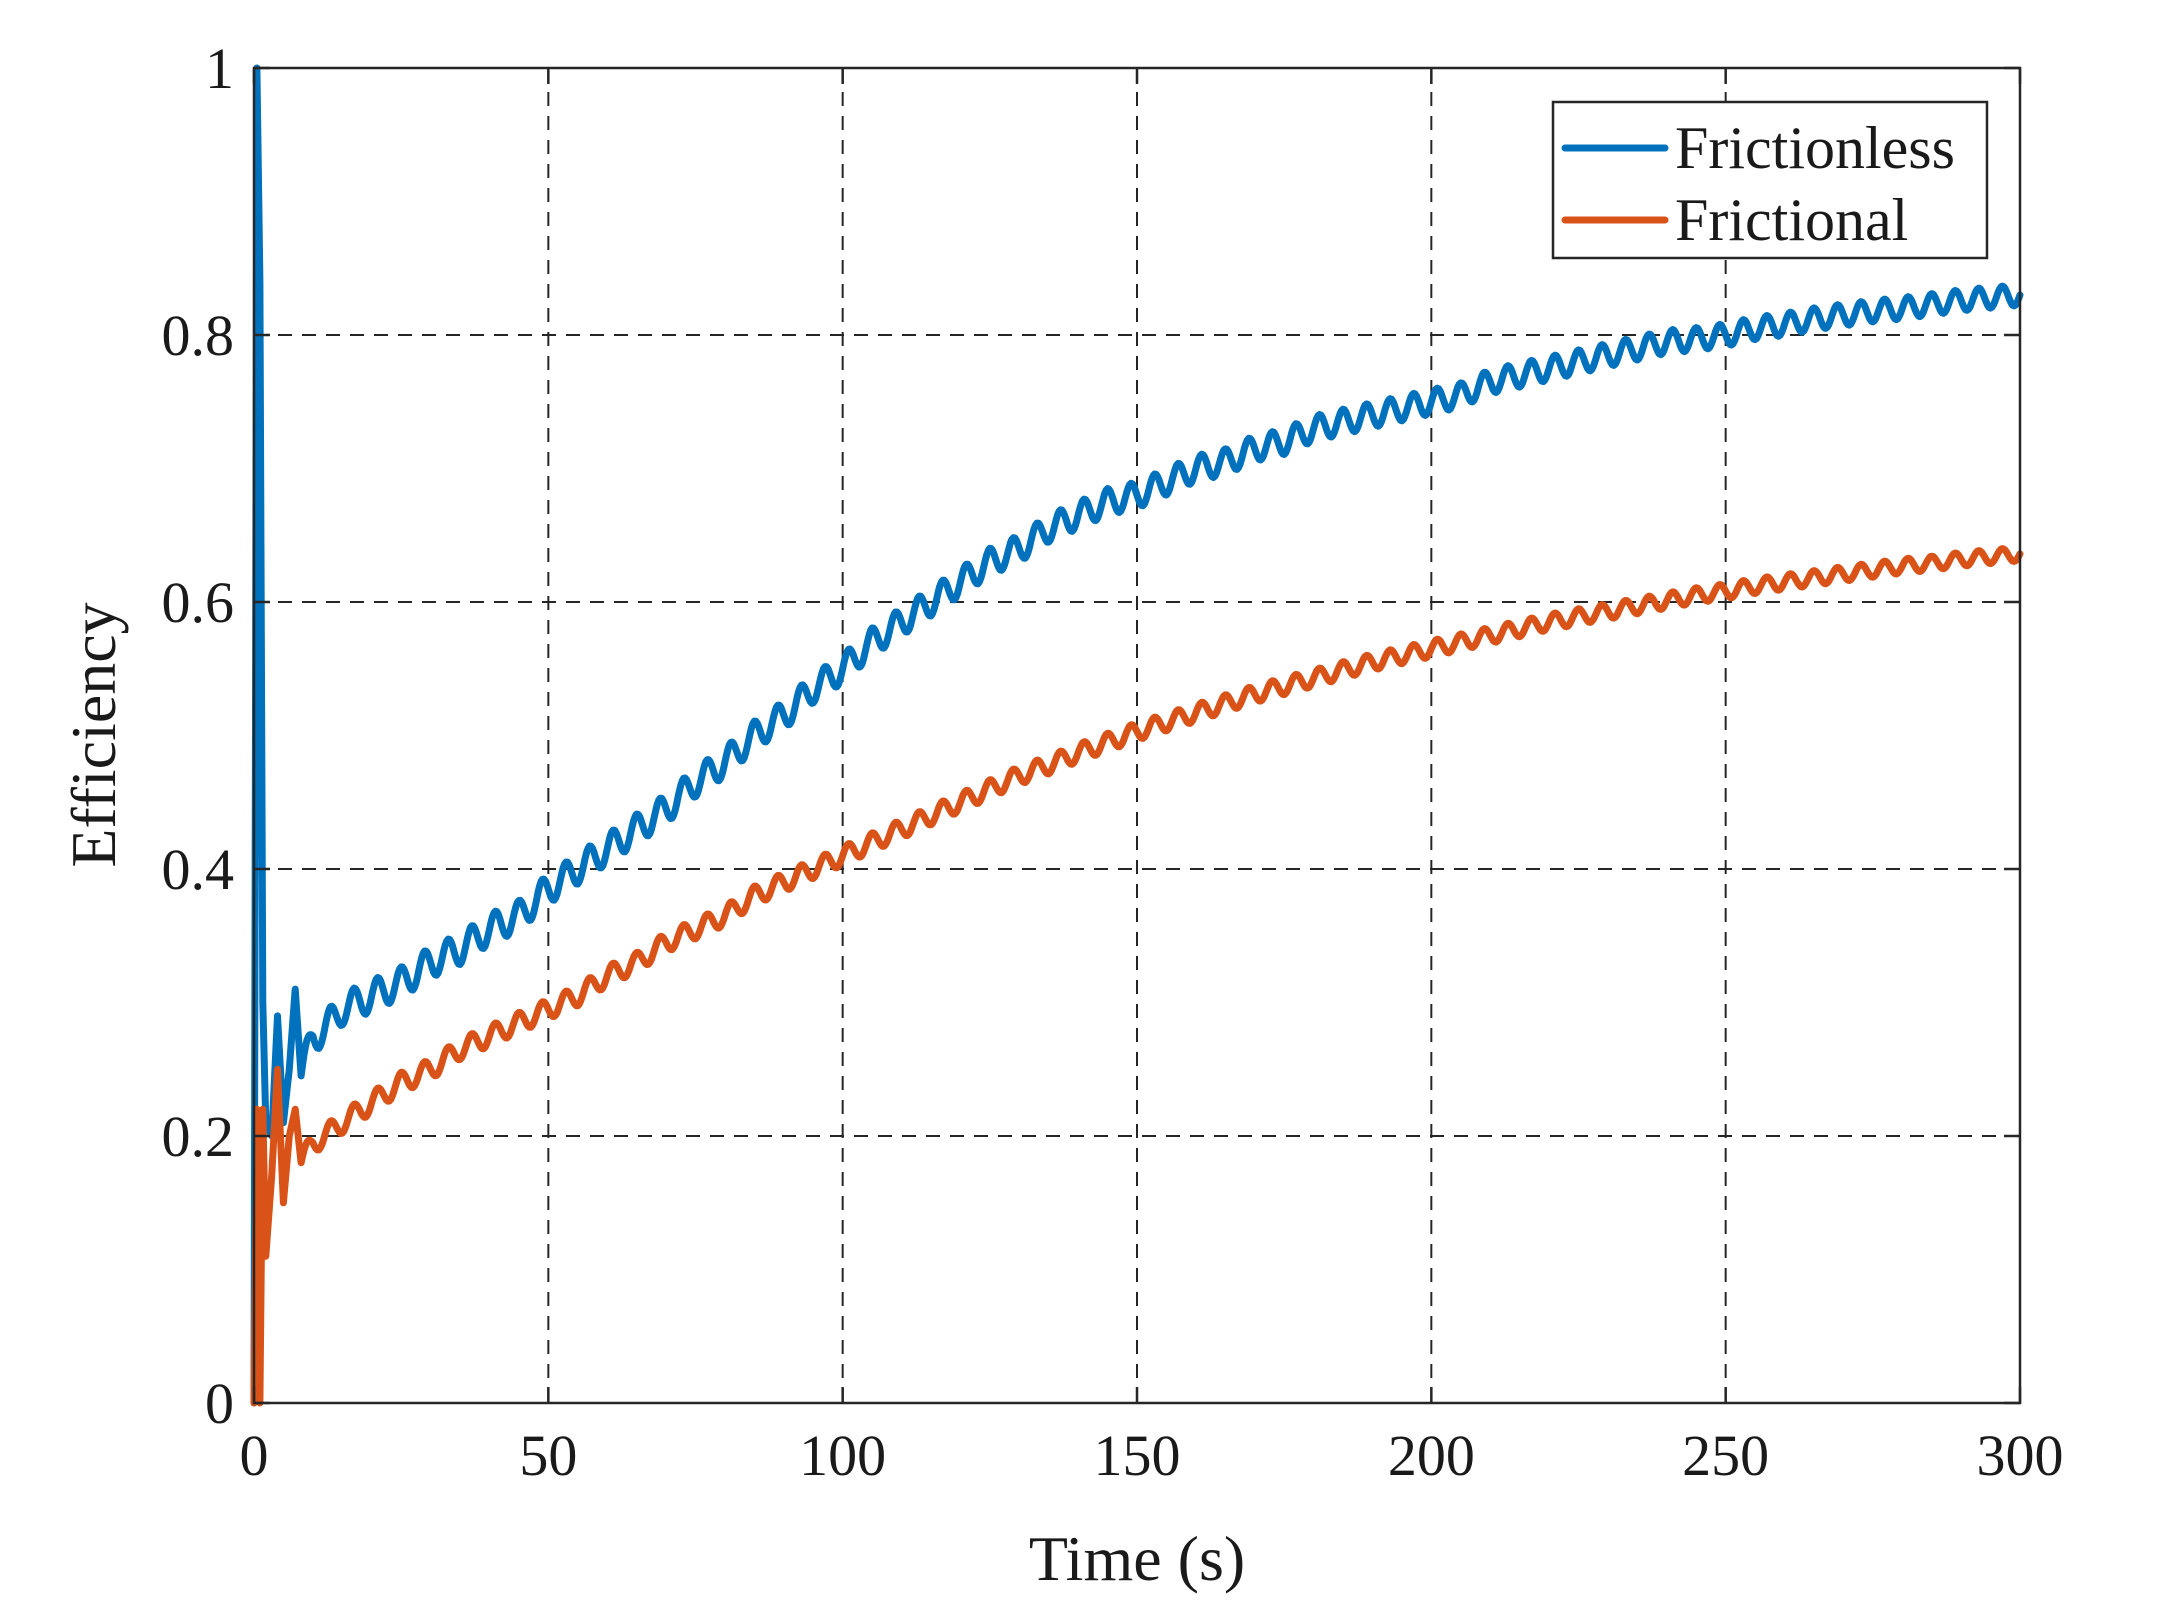  Describe the element at coordinates (198, 1136) in the screenshot. I see `y-tick-label: 0.2` at that location.